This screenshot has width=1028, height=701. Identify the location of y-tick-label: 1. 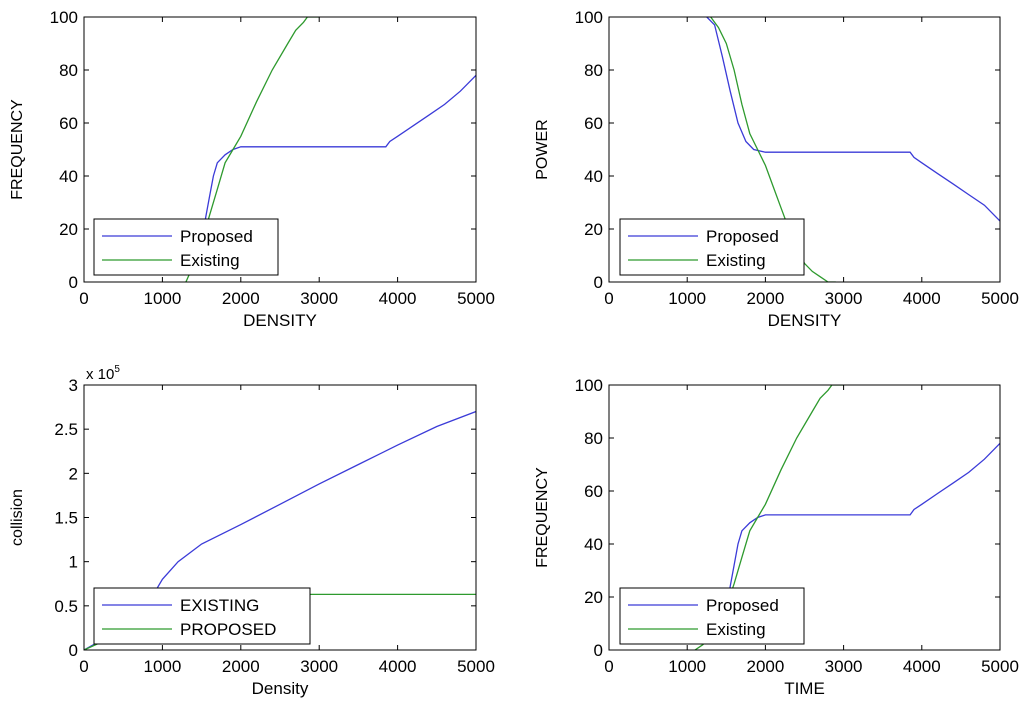
(73, 562).